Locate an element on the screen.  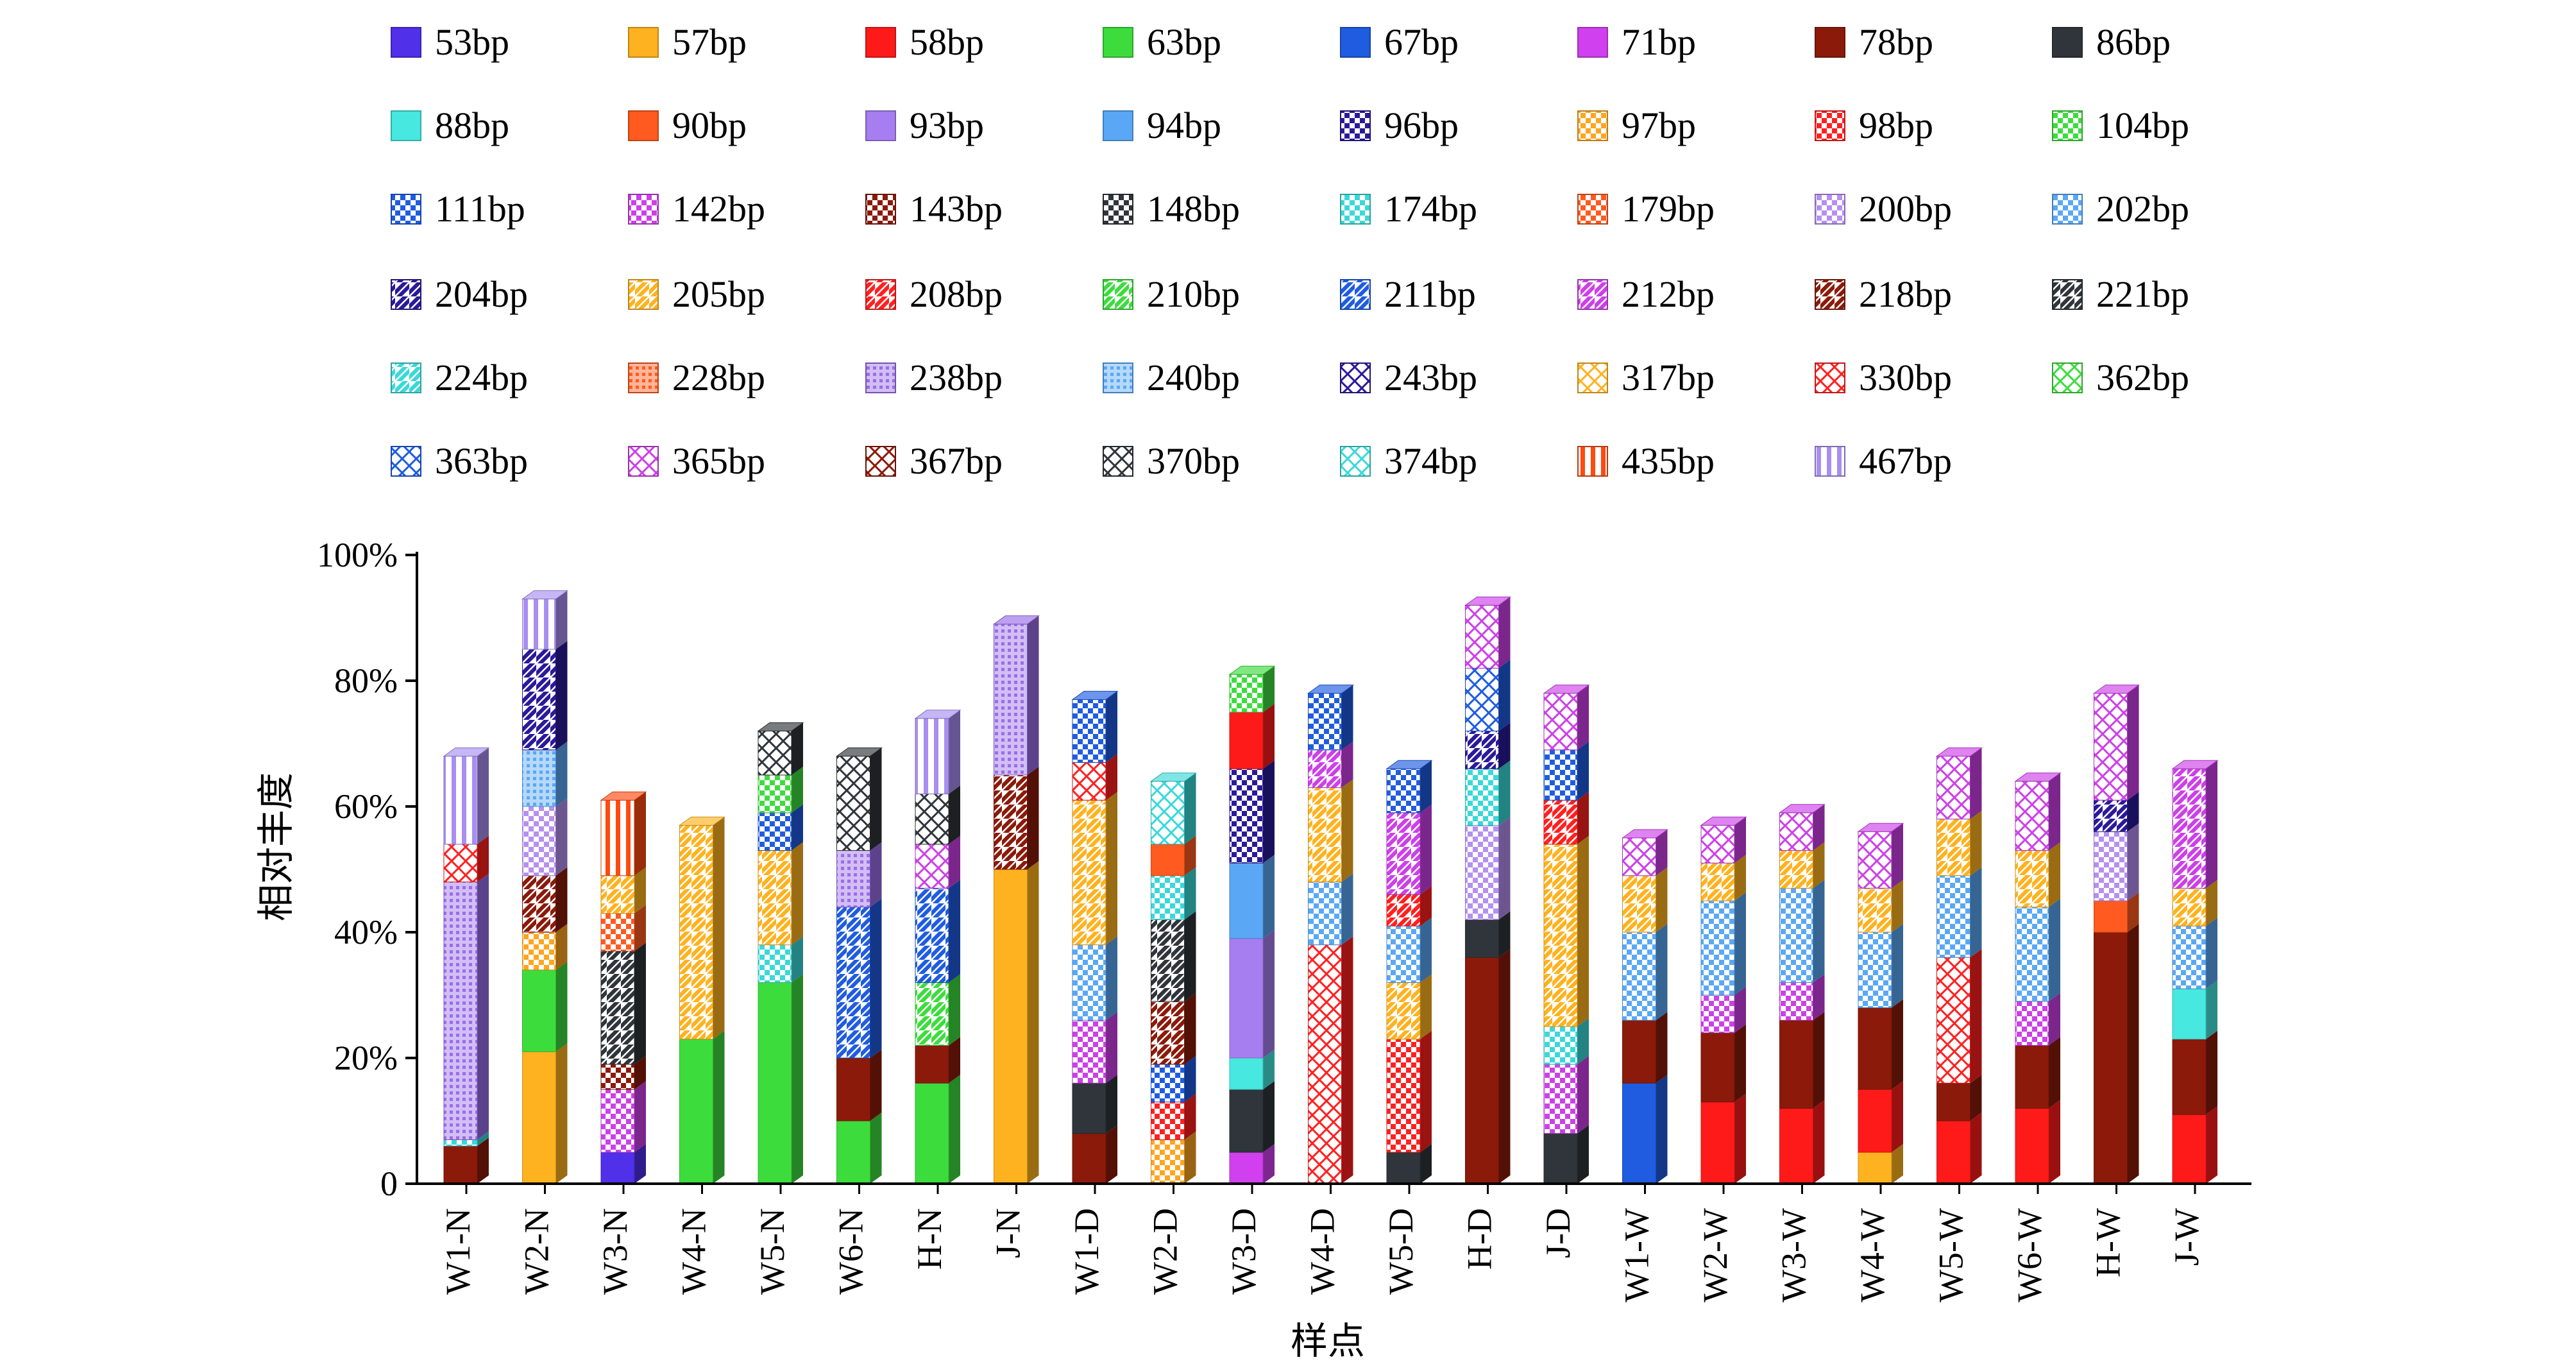
legend-item: 204bp is located at coordinates (459, 294).